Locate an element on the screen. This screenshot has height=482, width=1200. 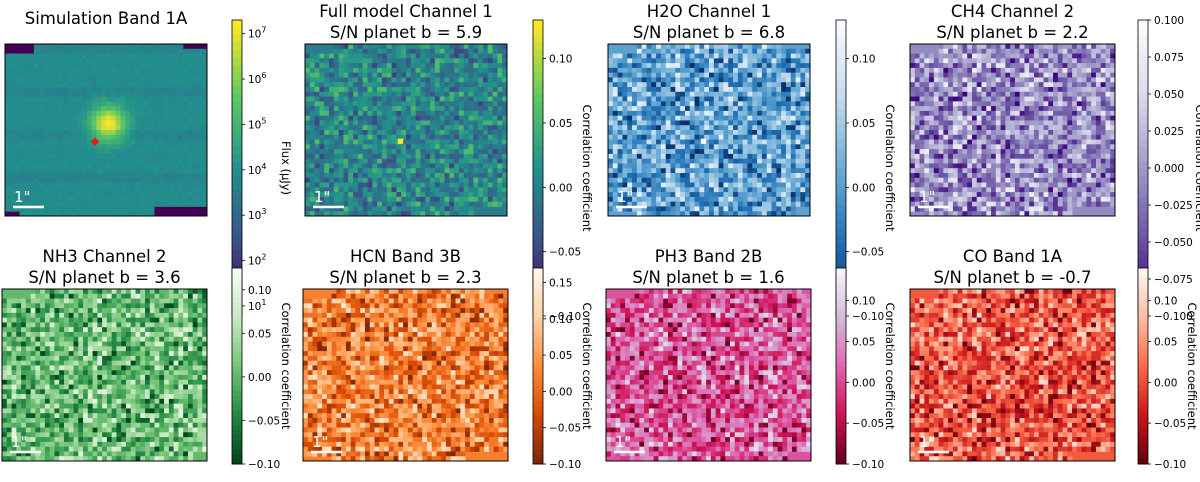
colorbar-tick-label: 0.05 is located at coordinates (560, 124).